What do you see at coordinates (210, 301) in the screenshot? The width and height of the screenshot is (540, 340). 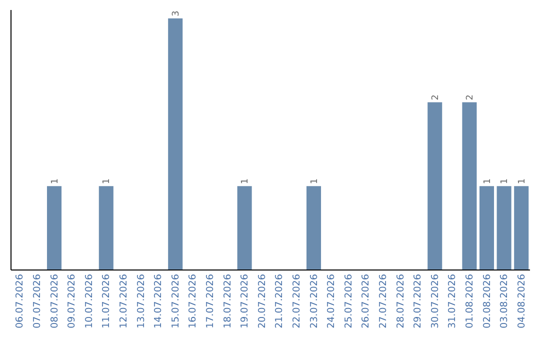 I see `x-tick-label: 17.07.2026` at bounding box center [210, 301].